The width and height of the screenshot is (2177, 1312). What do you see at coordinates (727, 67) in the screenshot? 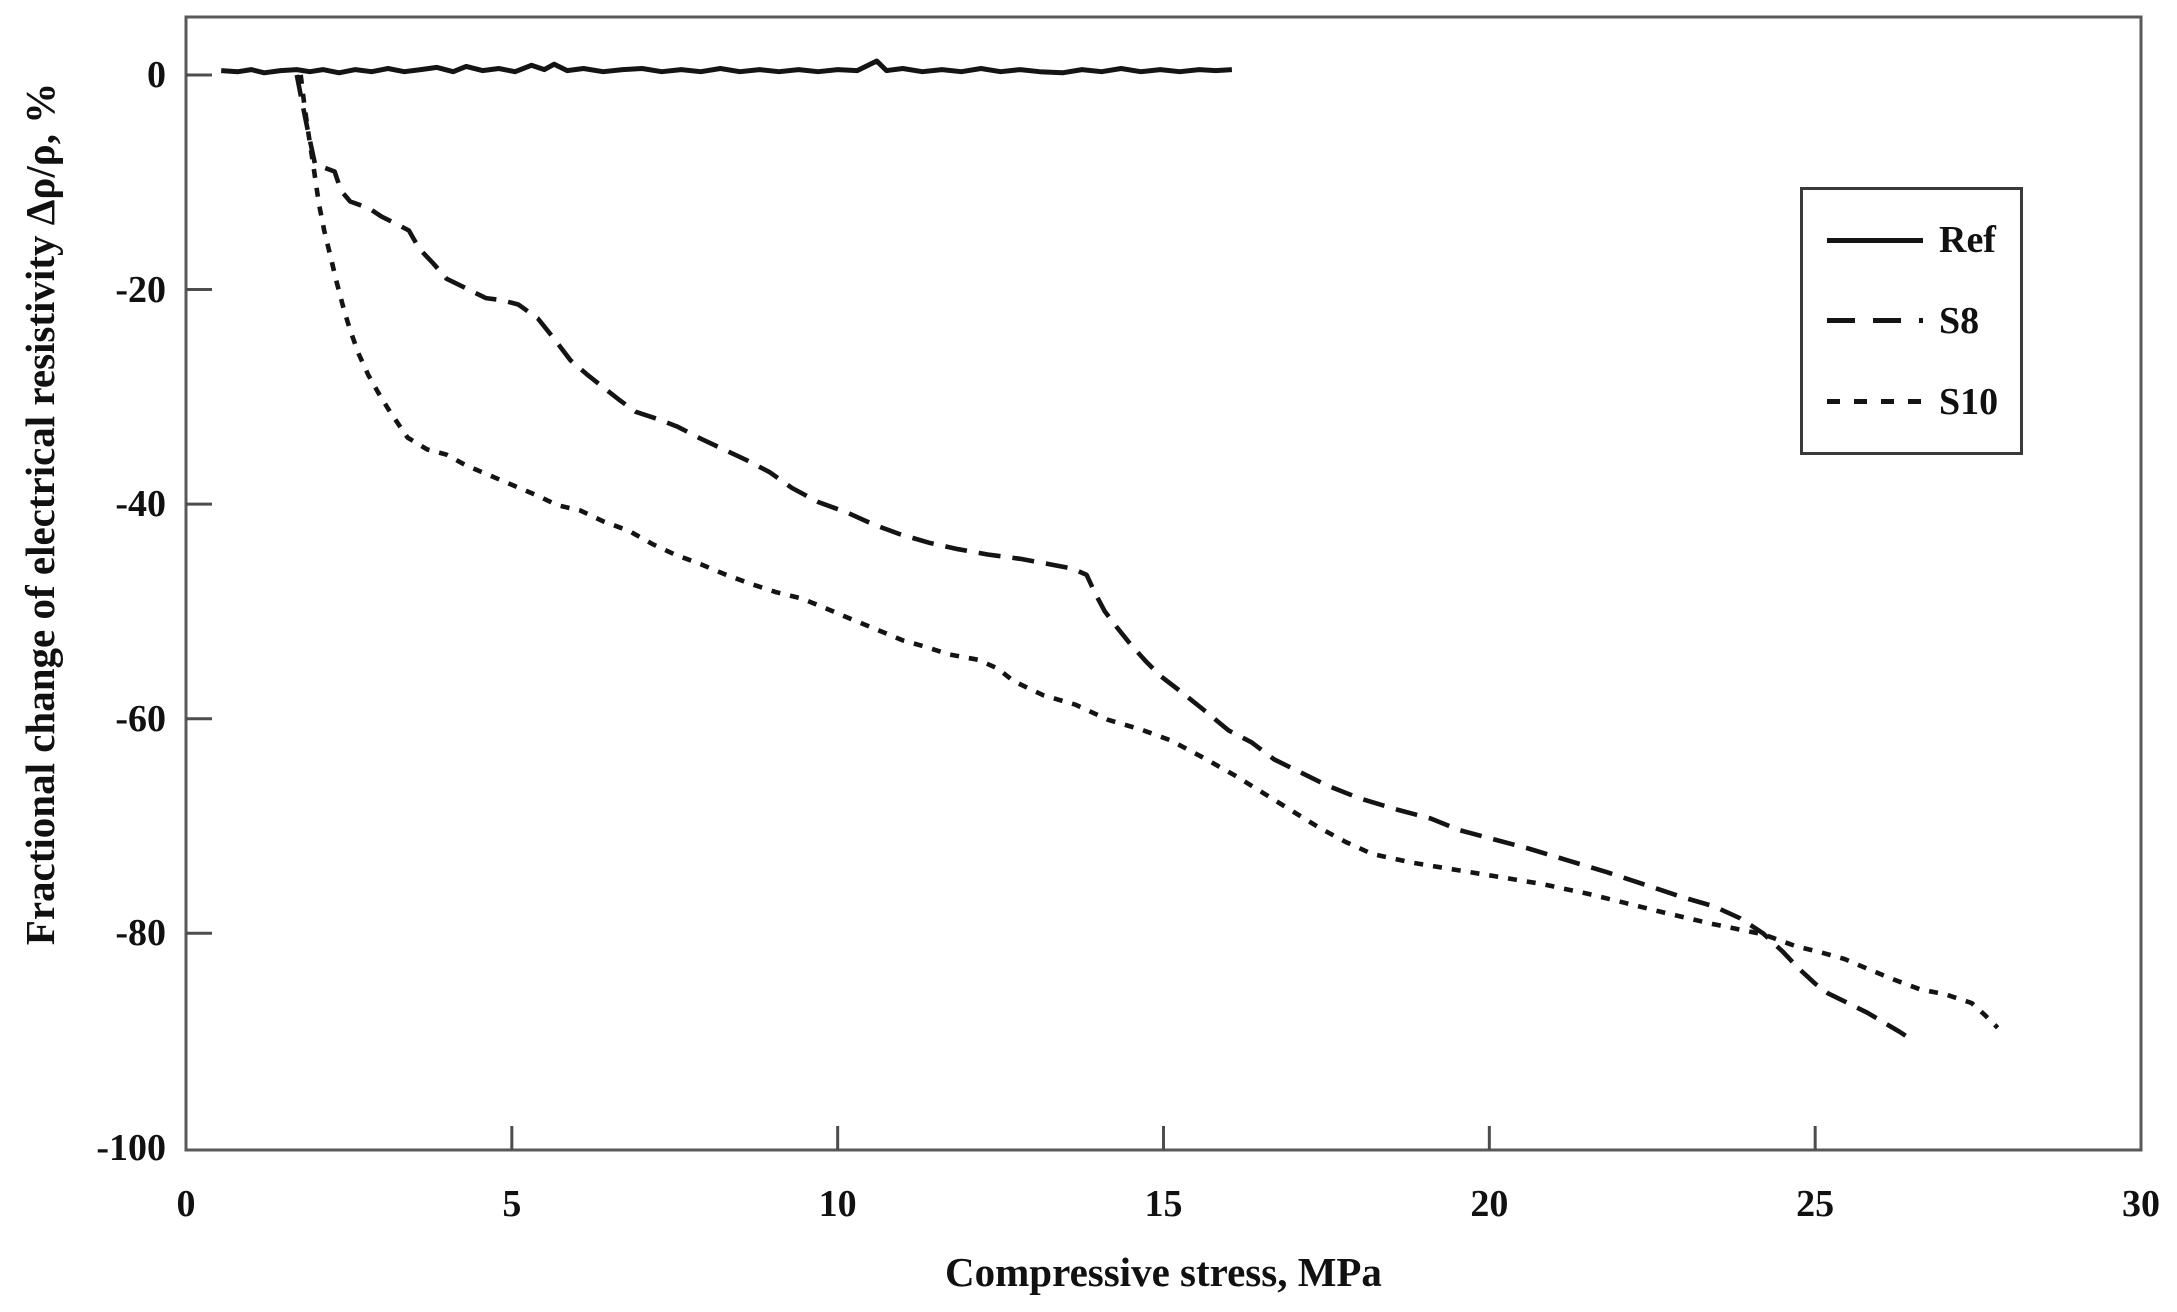
I see `series-ref-line` at bounding box center [727, 67].